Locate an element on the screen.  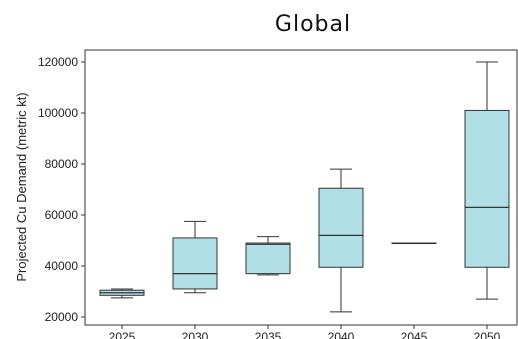
box-2030 is located at coordinates (195, 257).